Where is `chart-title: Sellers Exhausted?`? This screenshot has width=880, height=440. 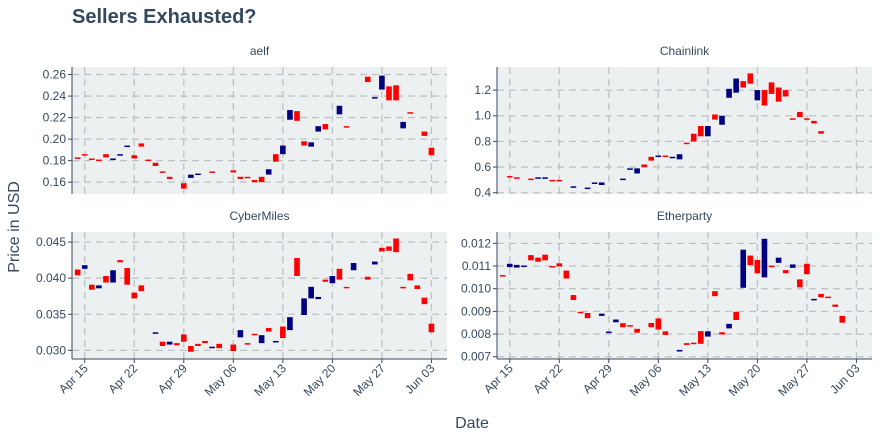
chart-title: Sellers Exhausted? is located at coordinates (164, 17).